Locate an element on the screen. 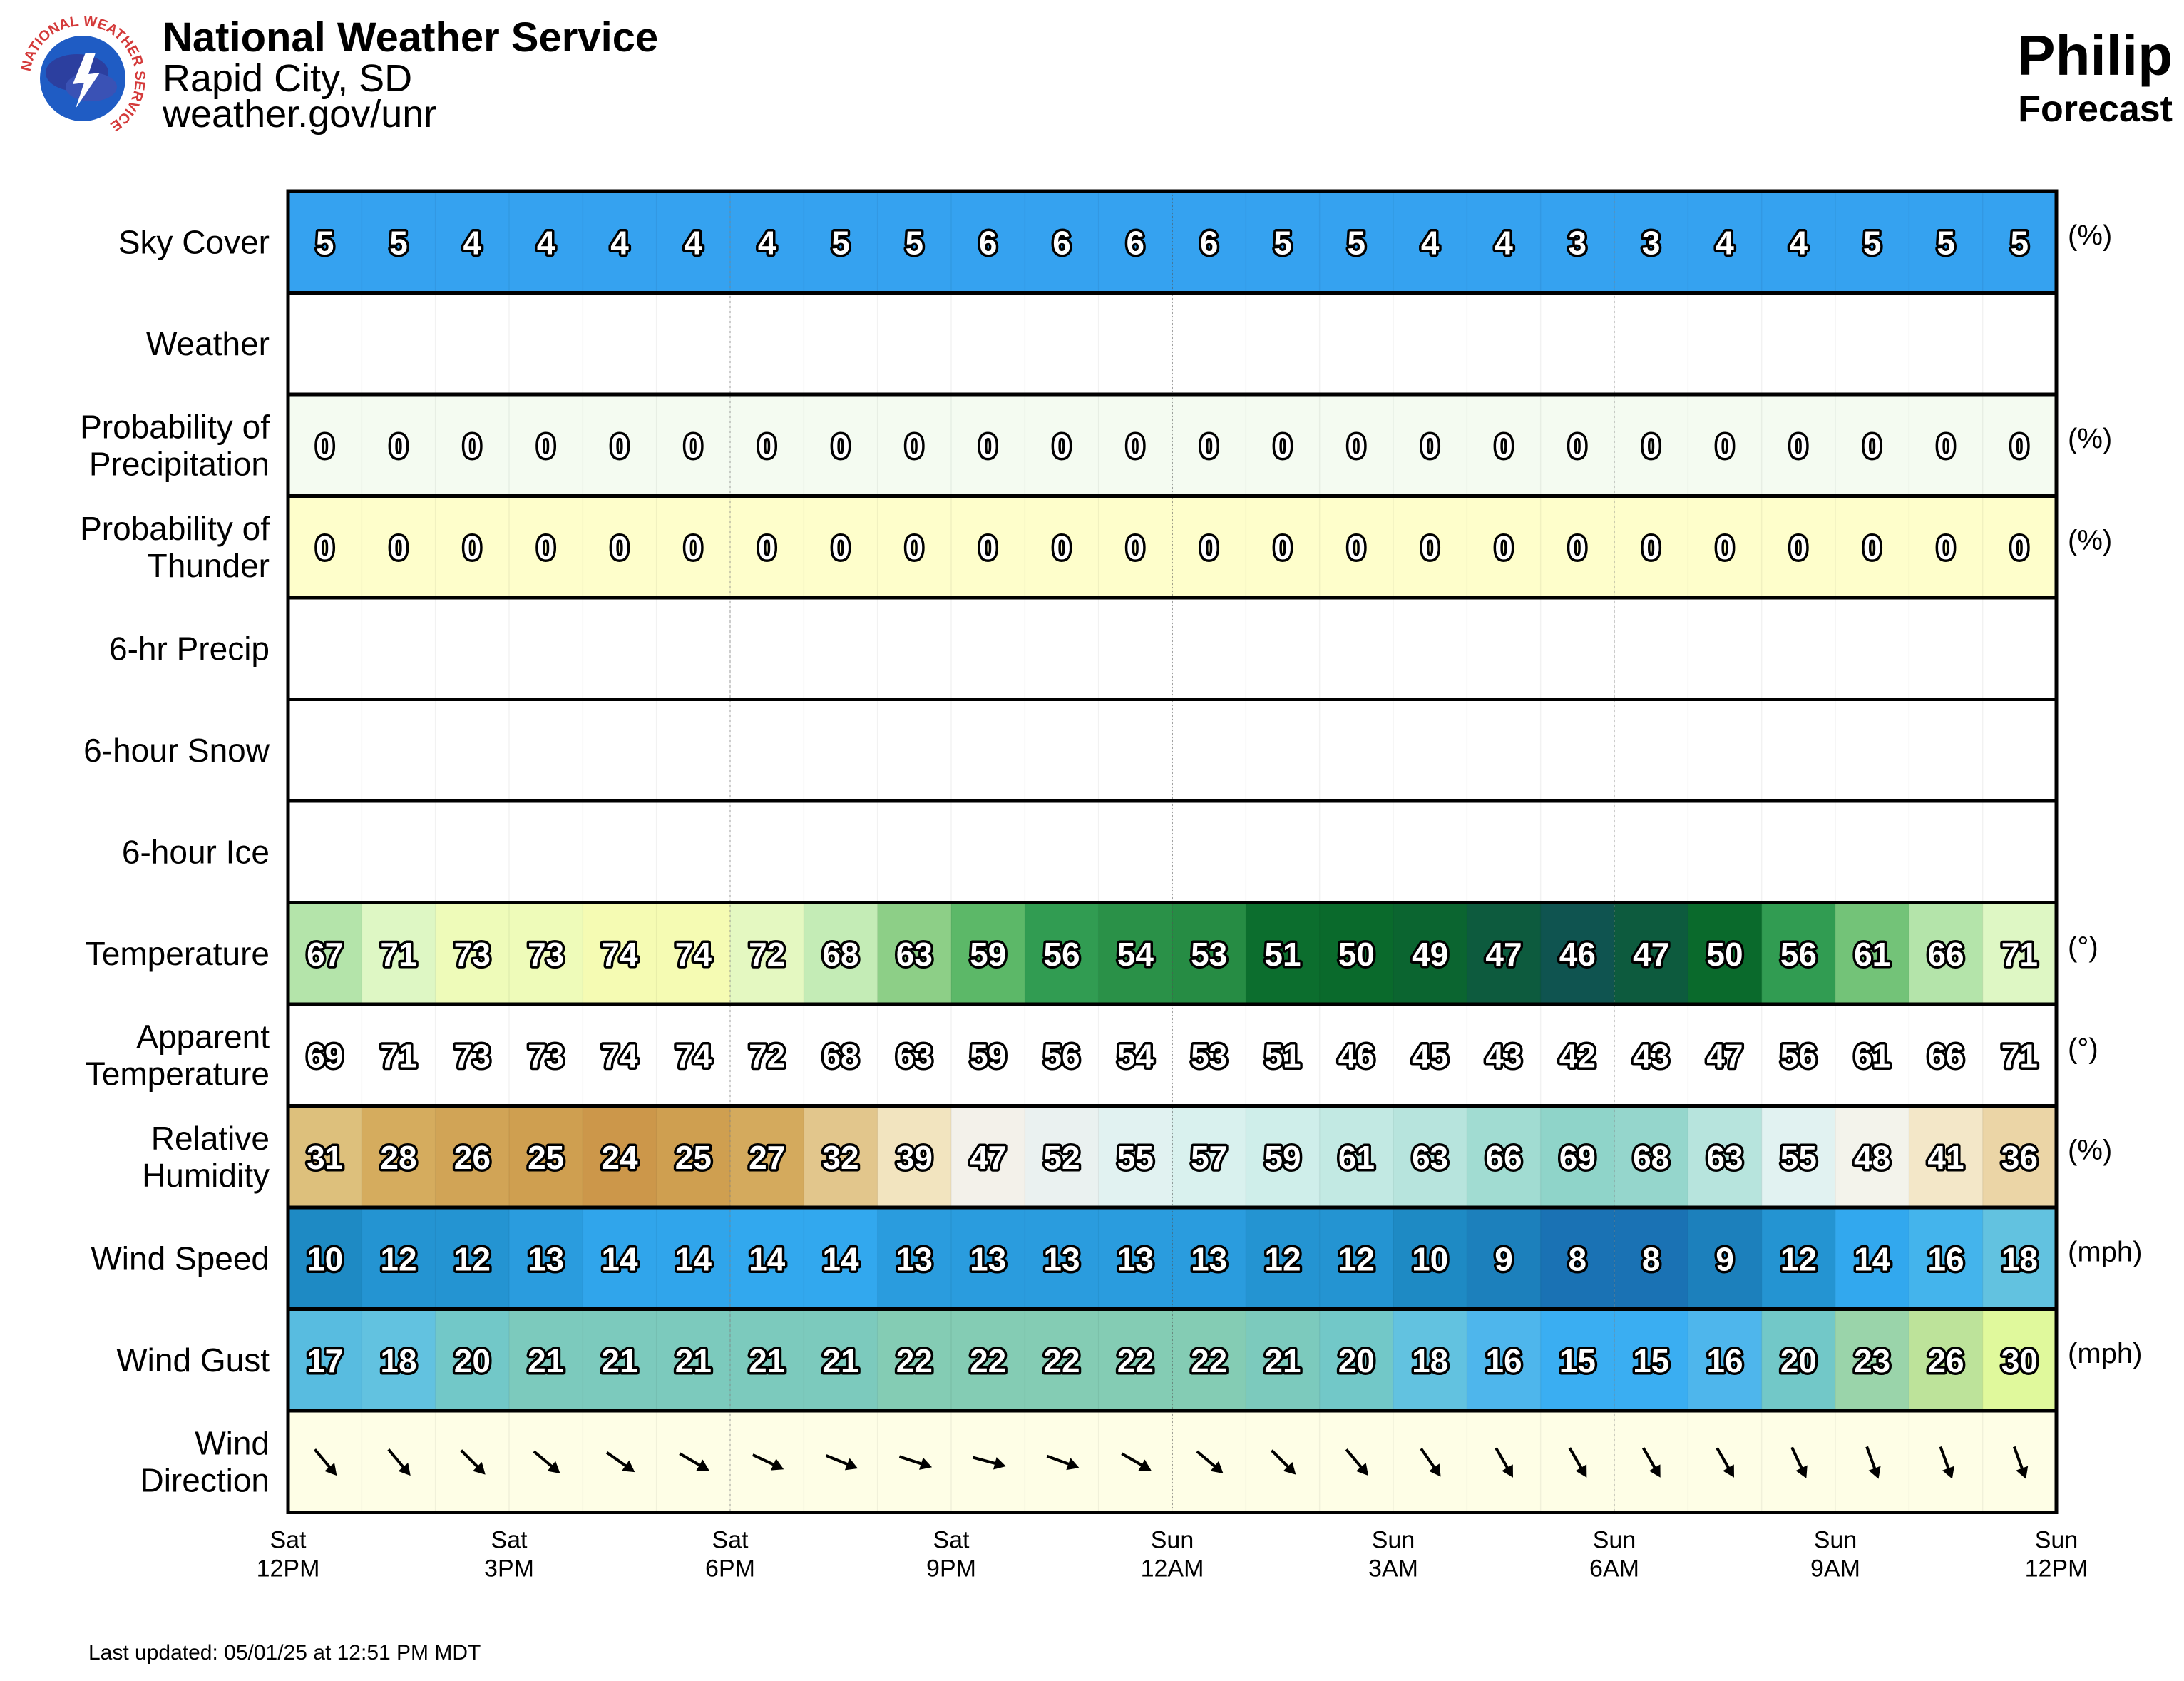  value-wspd: 12 is located at coordinates (398, 1258).